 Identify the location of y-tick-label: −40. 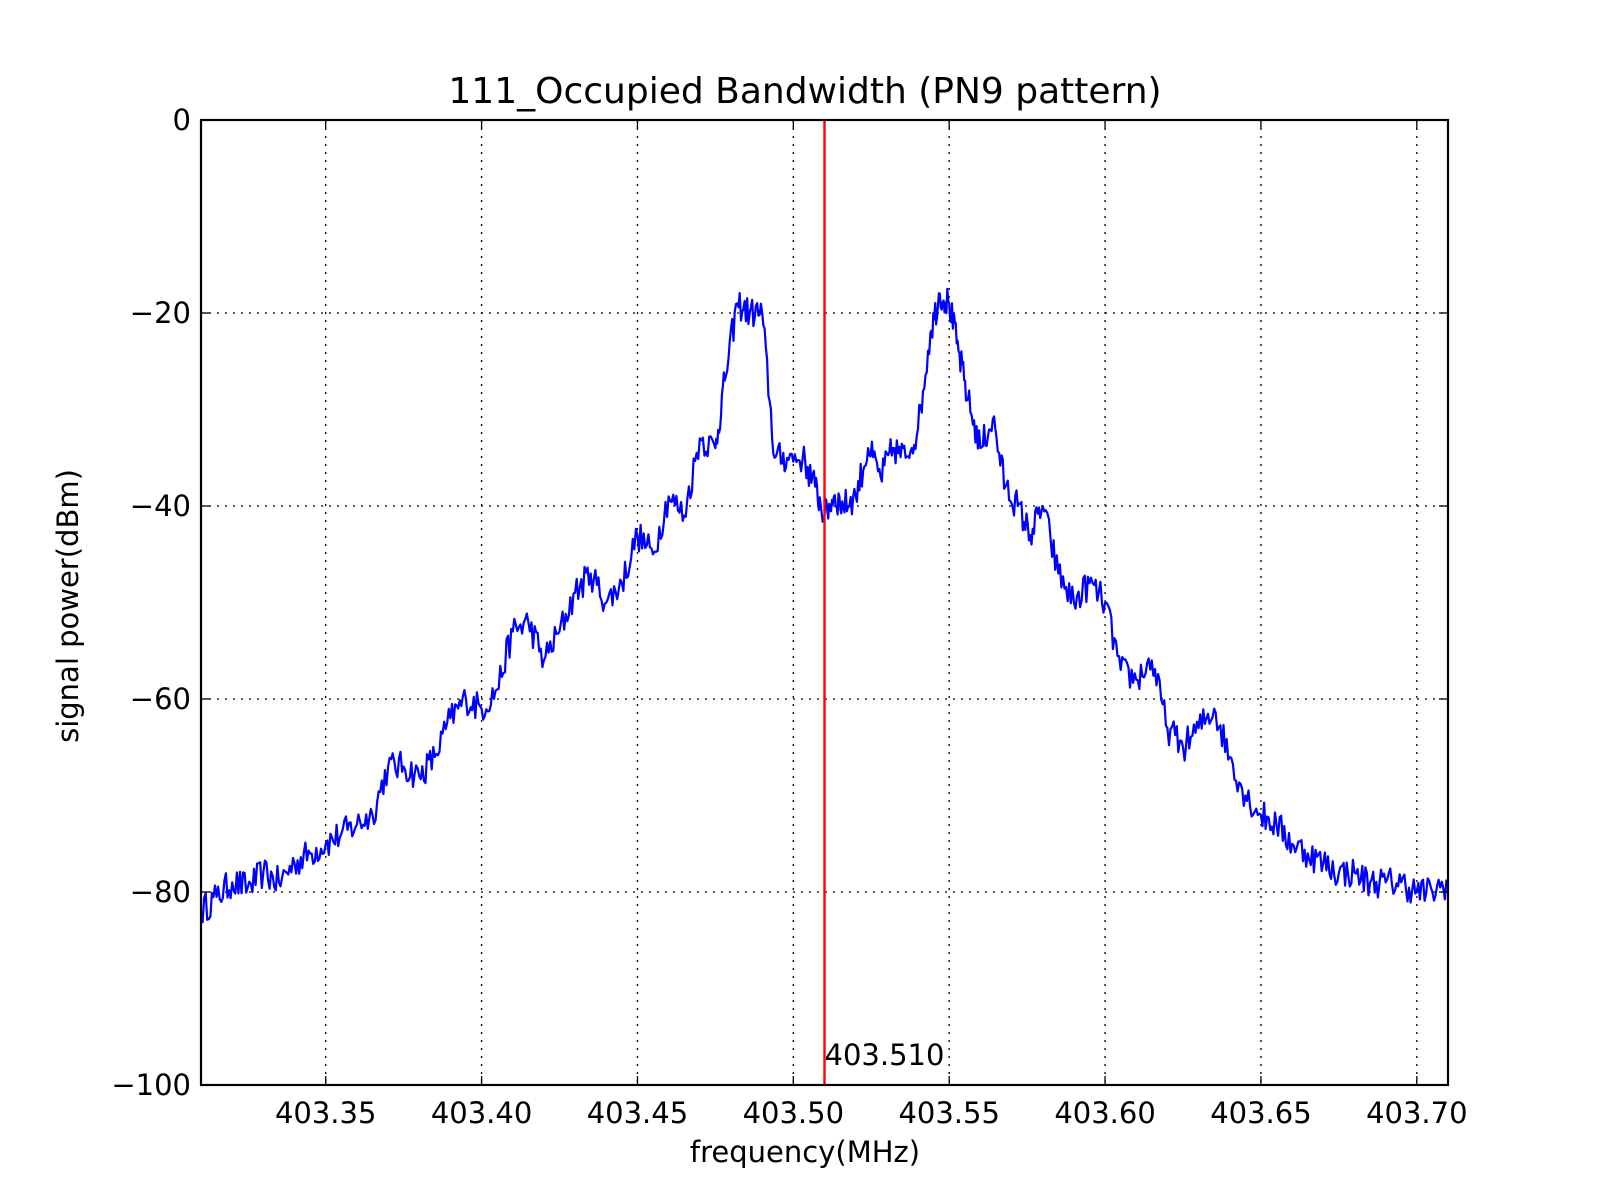
(160, 506).